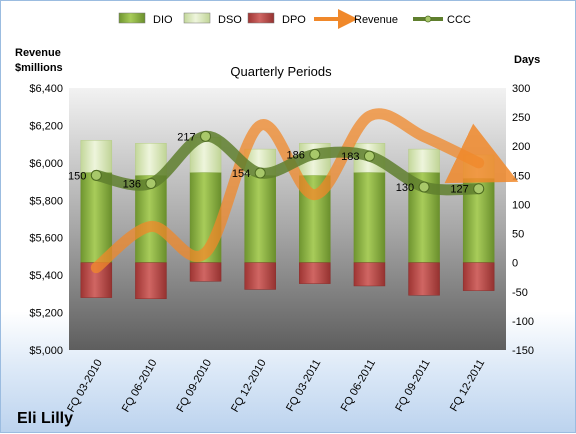 The height and width of the screenshot is (434, 576). I want to click on left-tick-label: $6,200, so click(46, 126).